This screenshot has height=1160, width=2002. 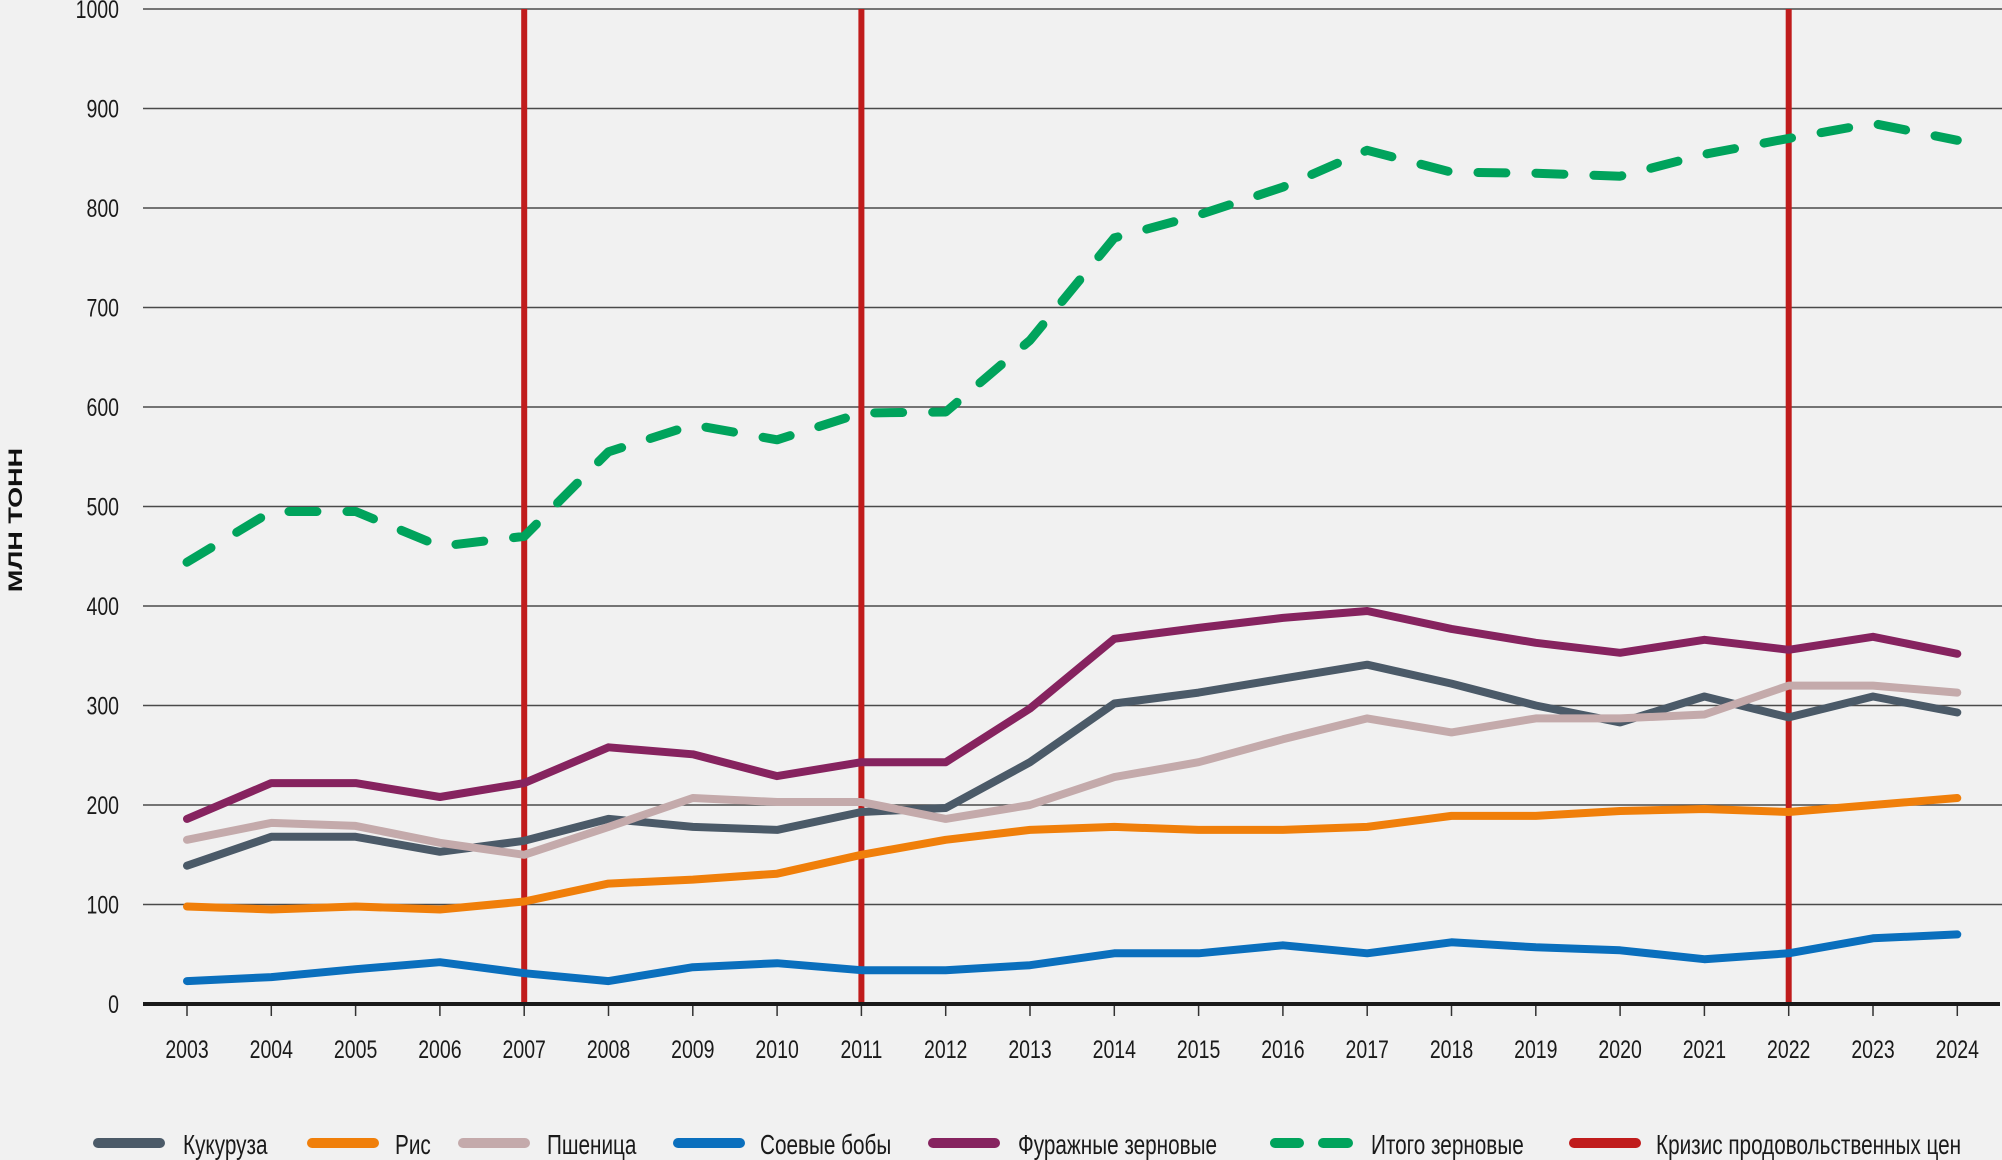 What do you see at coordinates (1447, 1145) in the screenshot?
I see `legend-label: Итого зерновые` at bounding box center [1447, 1145].